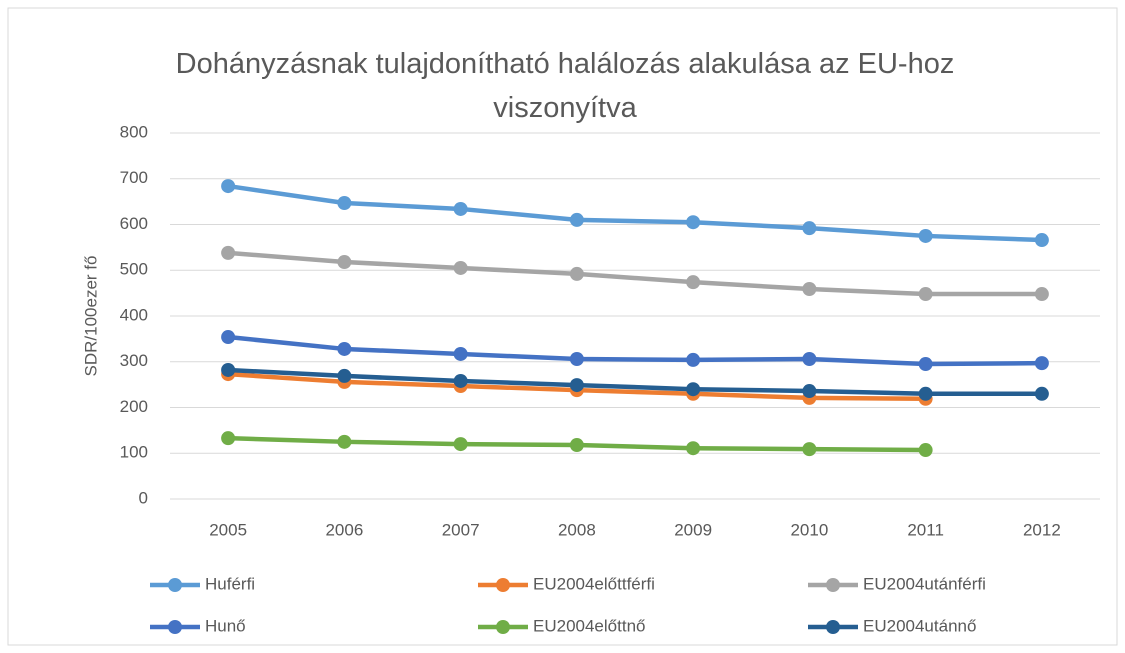 The image size is (1125, 653). What do you see at coordinates (134, 131) in the screenshot?
I see `y-tick-label: 800` at bounding box center [134, 131].